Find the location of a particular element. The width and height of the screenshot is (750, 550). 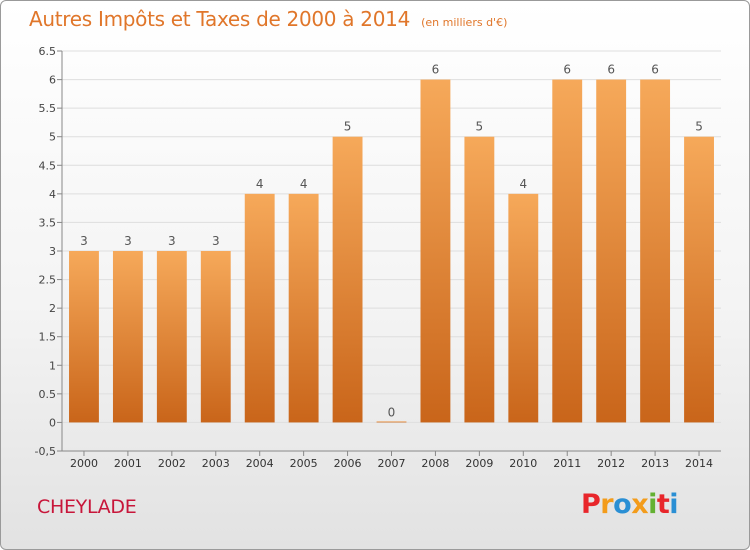

y-tick-label: 5 is located at coordinates (52, 137).